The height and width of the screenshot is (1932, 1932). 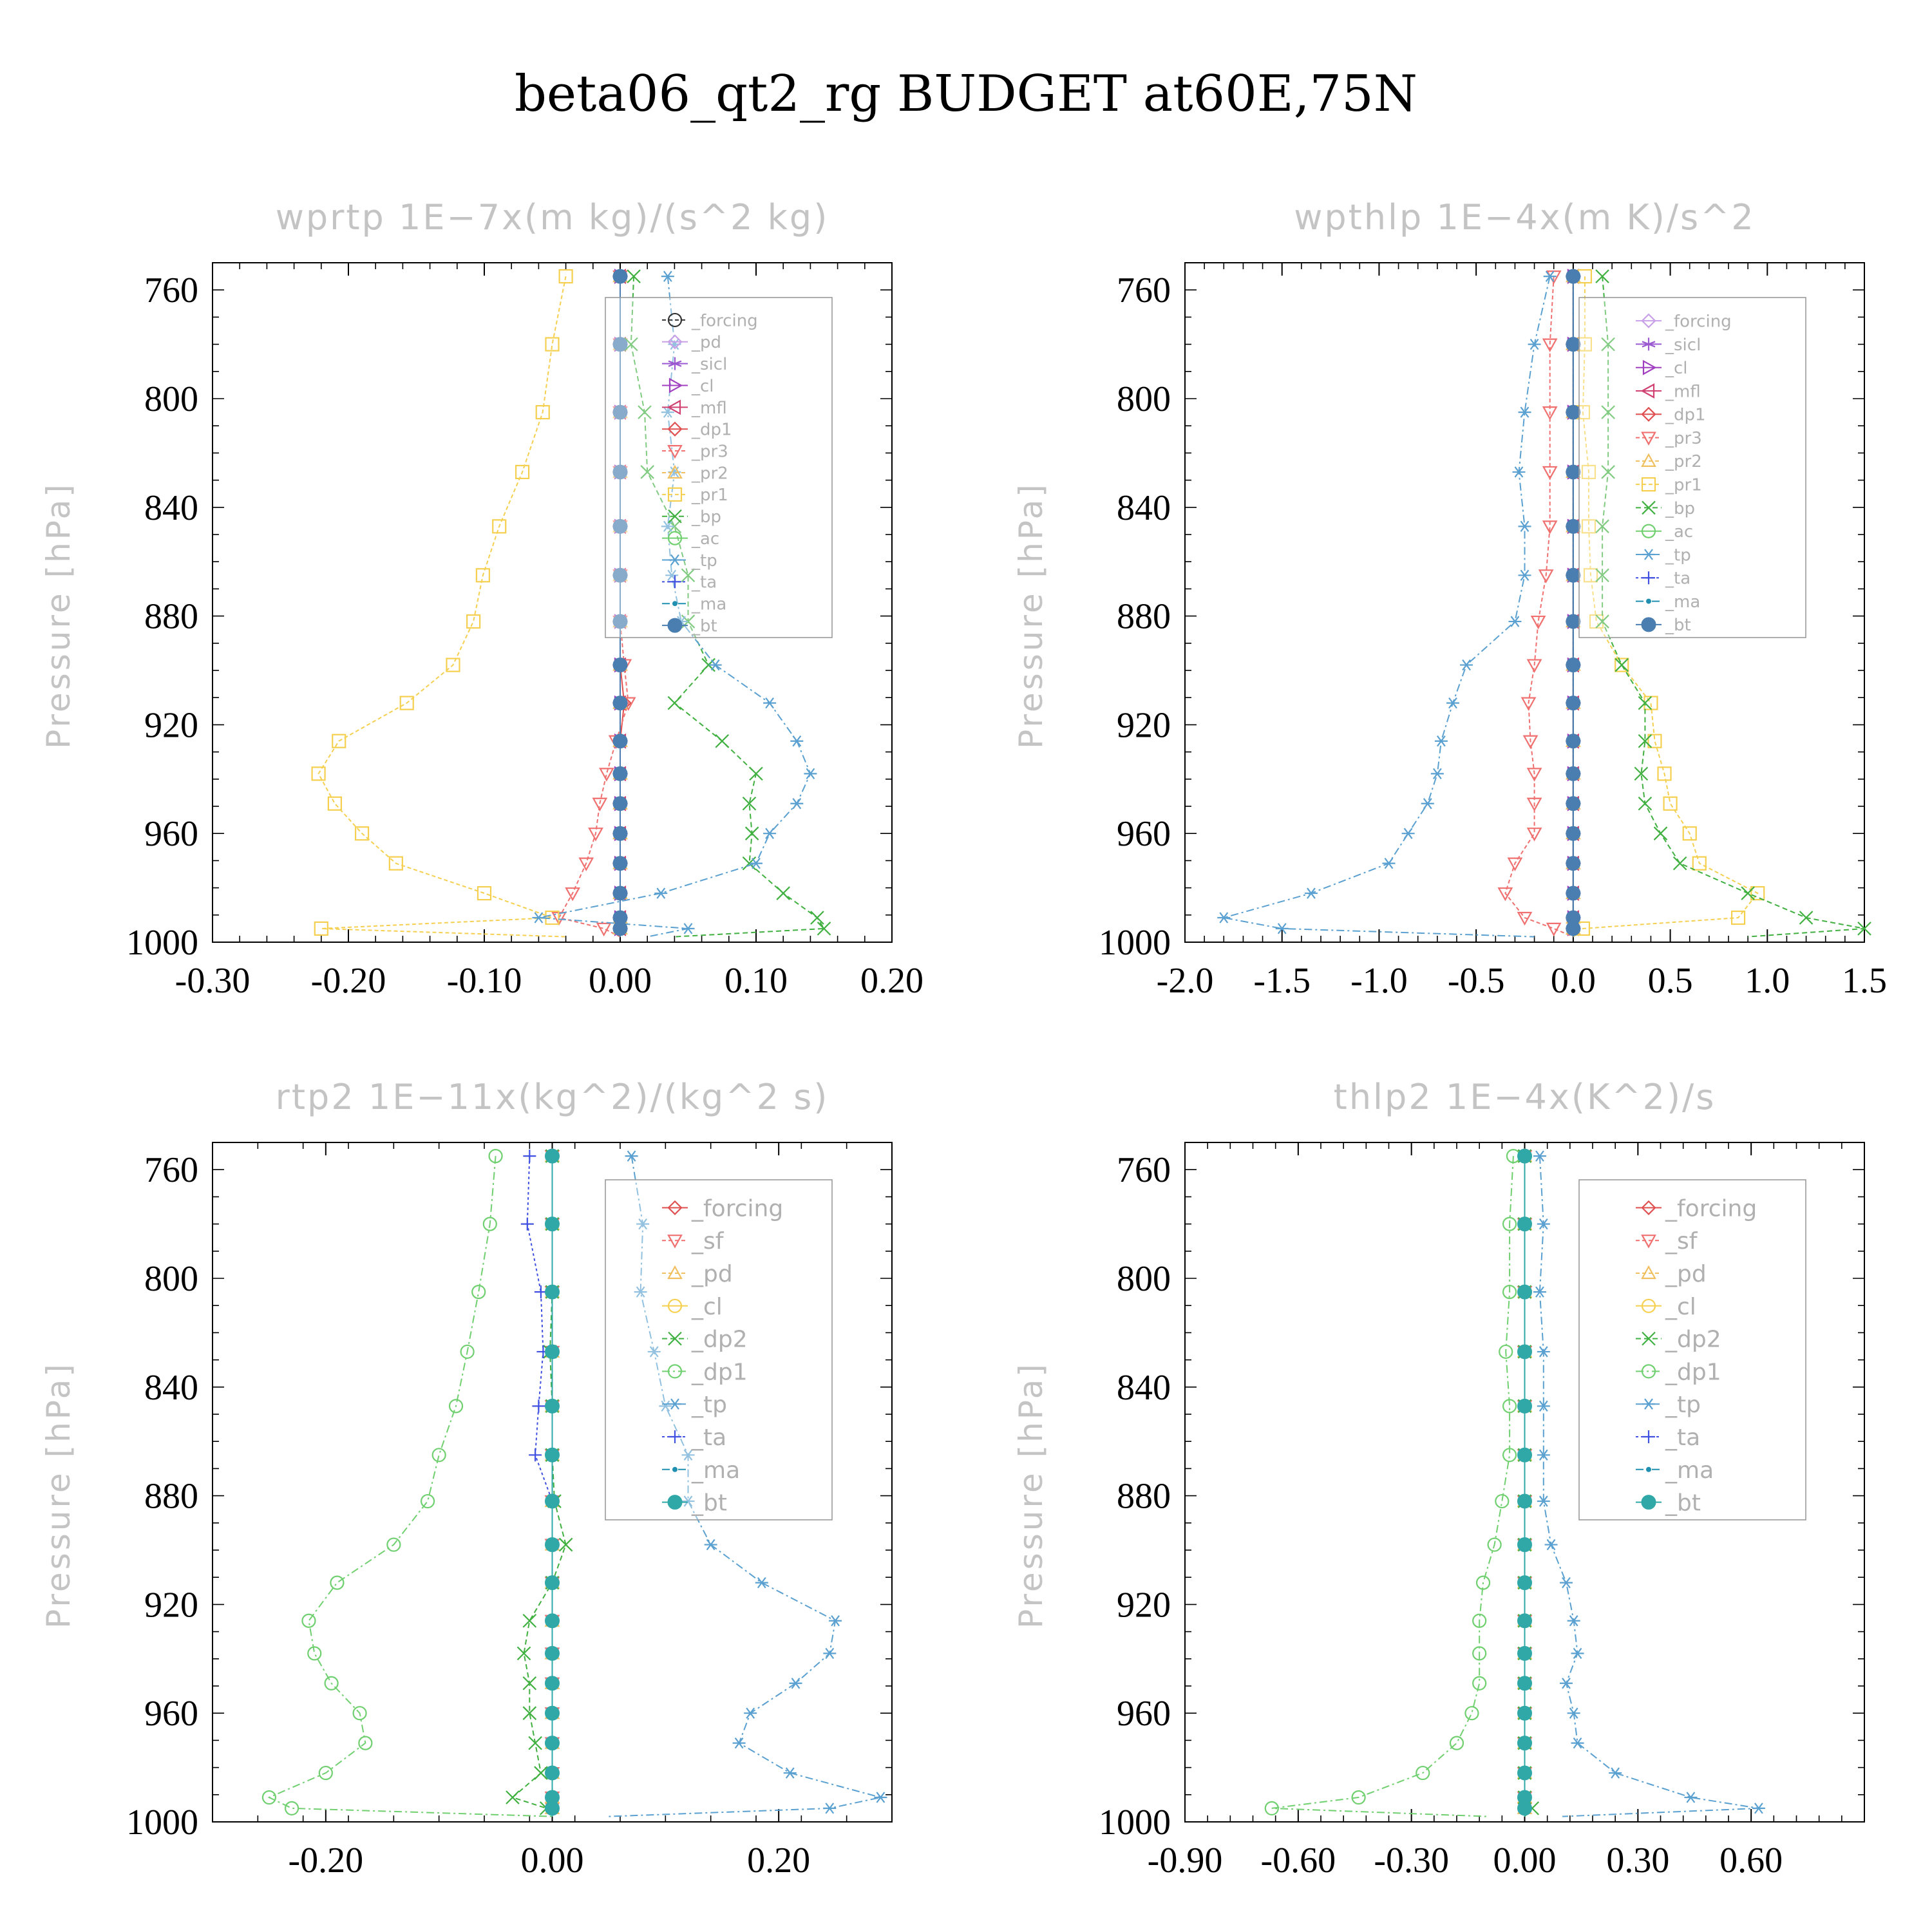 I want to click on x-tick-label: 0.10, so click(x=756, y=981).